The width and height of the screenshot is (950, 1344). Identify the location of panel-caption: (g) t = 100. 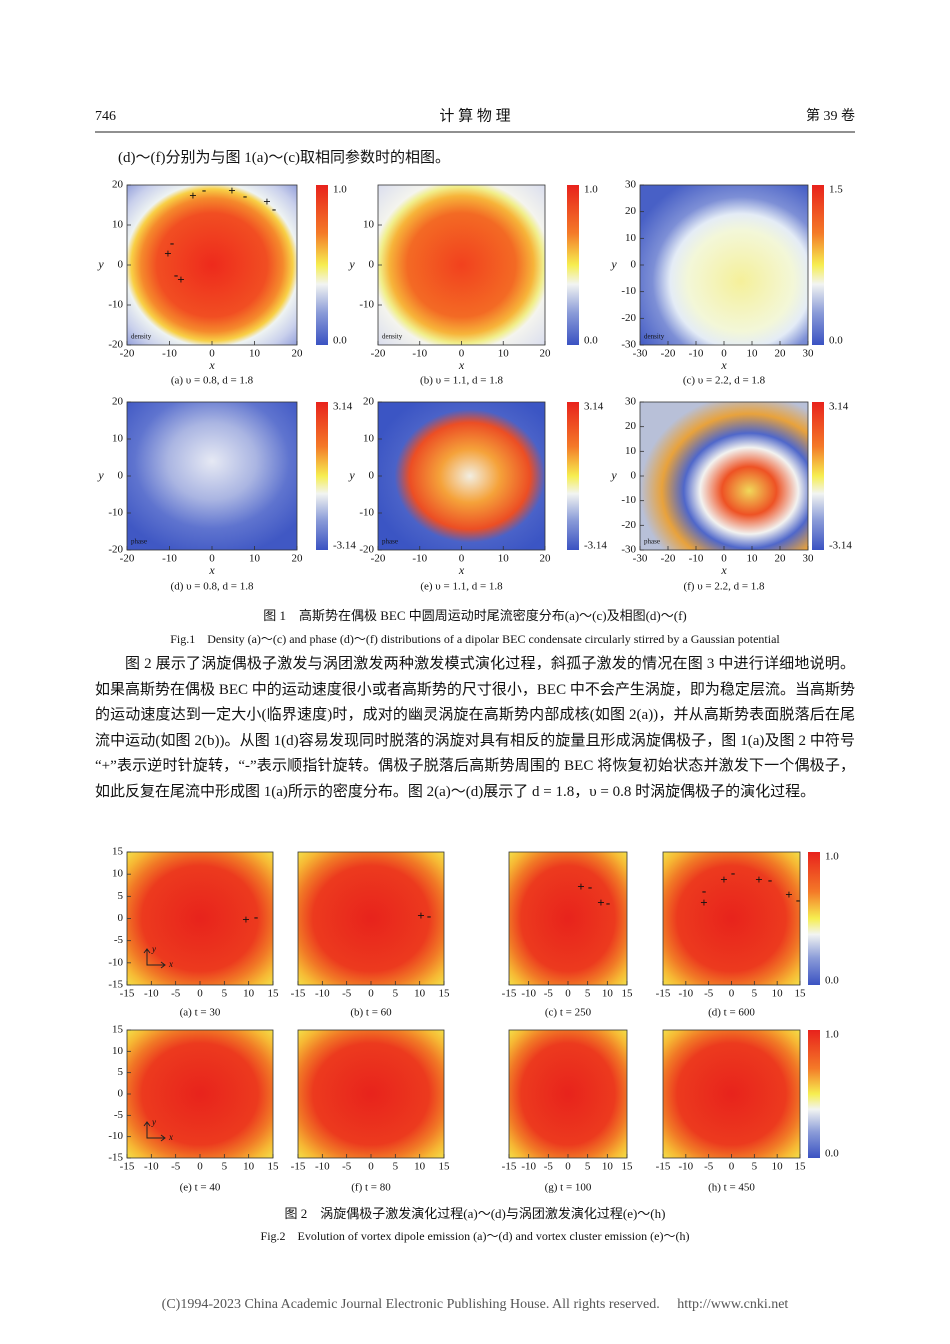
(568, 1188).